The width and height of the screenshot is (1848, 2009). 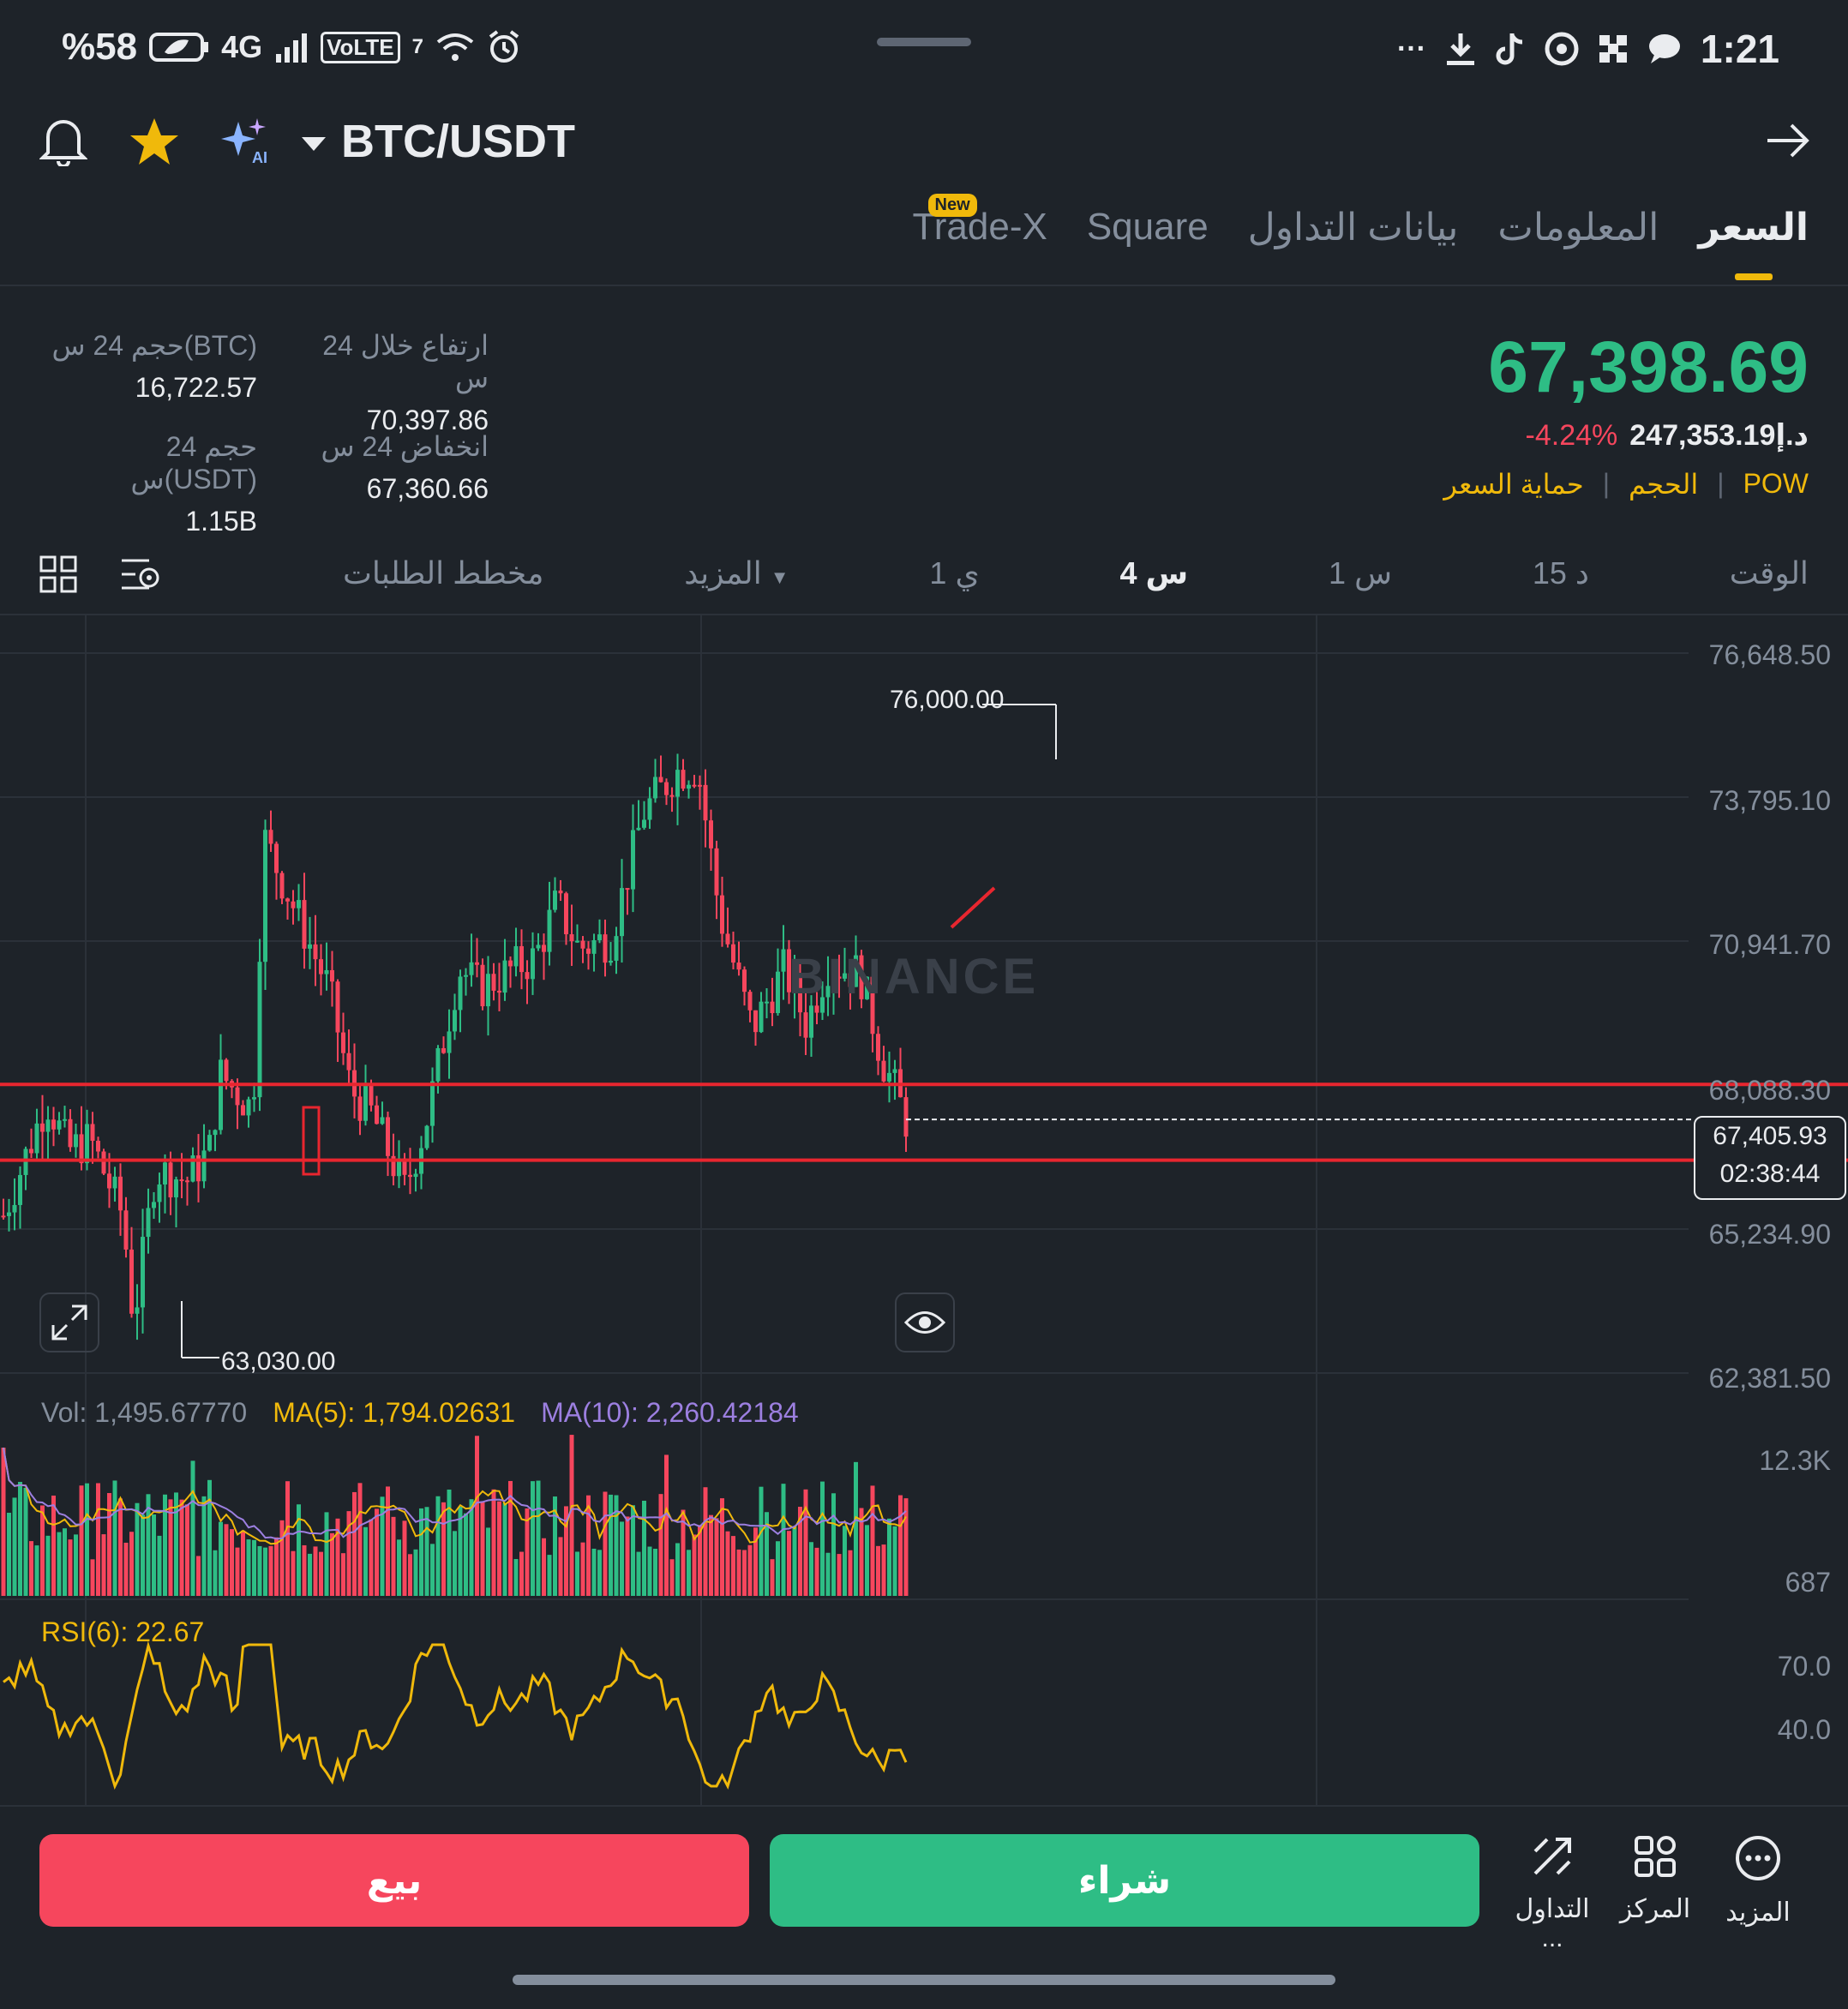 What do you see at coordinates (1513, 484) in the screenshot?
I see `tag-price-protection: حماية السعر` at bounding box center [1513, 484].